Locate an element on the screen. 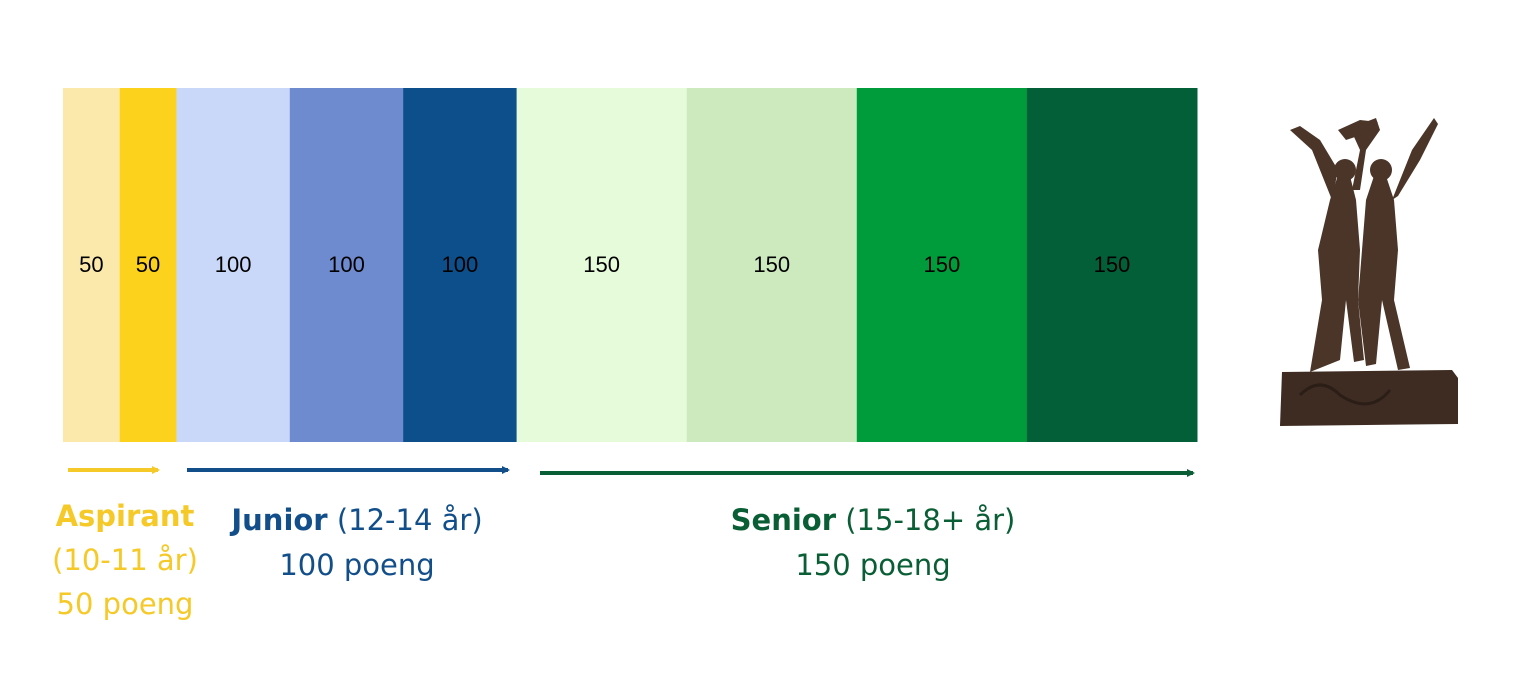 This screenshot has width=1536, height=694. group-points: 50 poeng is located at coordinates (125, 604).